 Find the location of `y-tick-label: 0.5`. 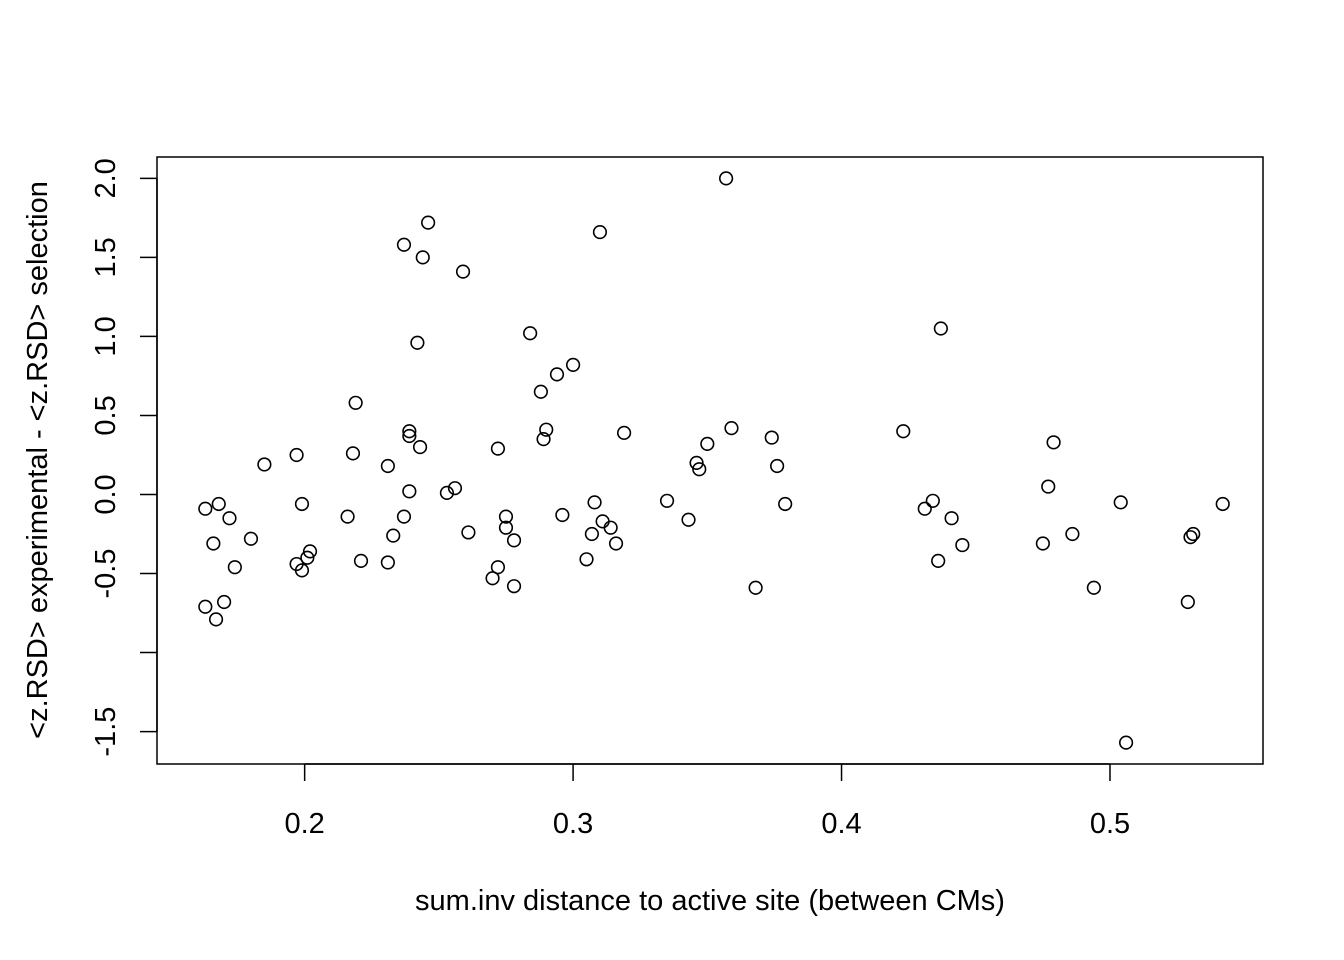

y-tick-label: 0.5 is located at coordinates (106, 415).